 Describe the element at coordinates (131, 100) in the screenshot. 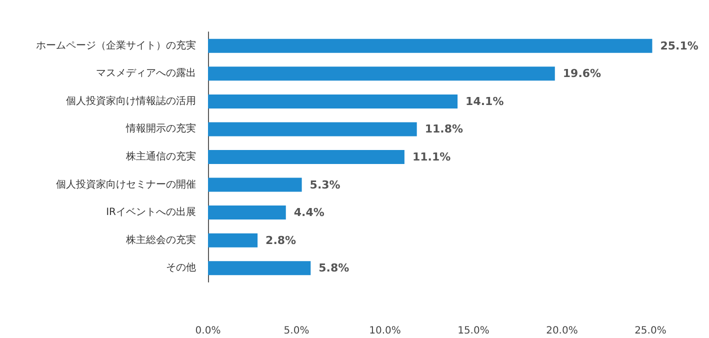

I see `y-tick-label: 個人投資家向け情報誌の活用` at that location.